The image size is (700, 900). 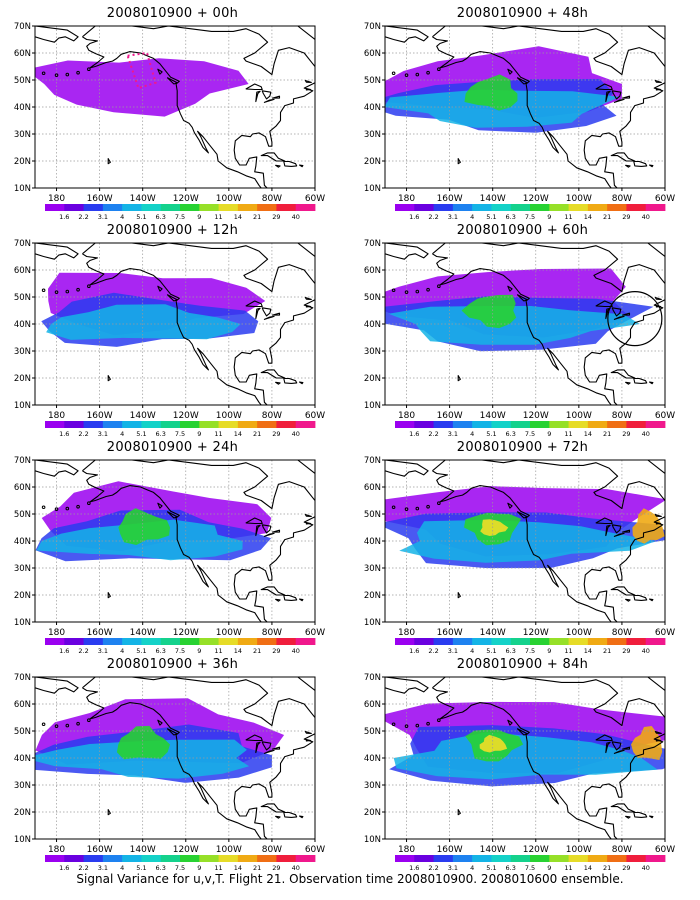 What do you see at coordinates (306, 33) in the screenshot?
I see `coastline-greenland` at bounding box center [306, 33].